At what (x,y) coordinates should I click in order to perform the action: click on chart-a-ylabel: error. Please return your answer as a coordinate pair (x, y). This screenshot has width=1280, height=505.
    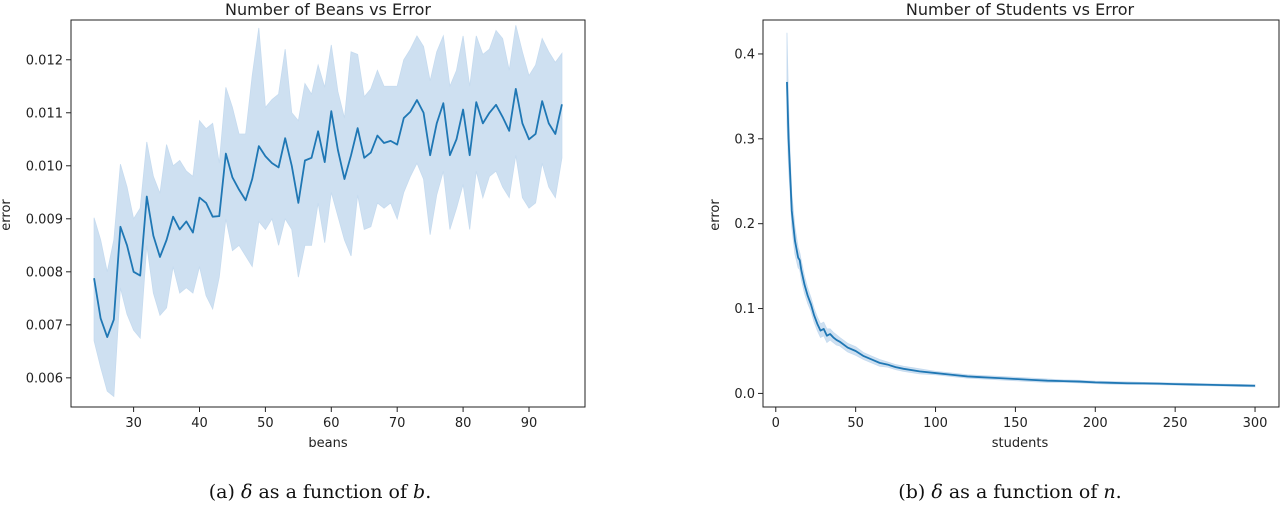
    Looking at the image, I should click on (7, 215).